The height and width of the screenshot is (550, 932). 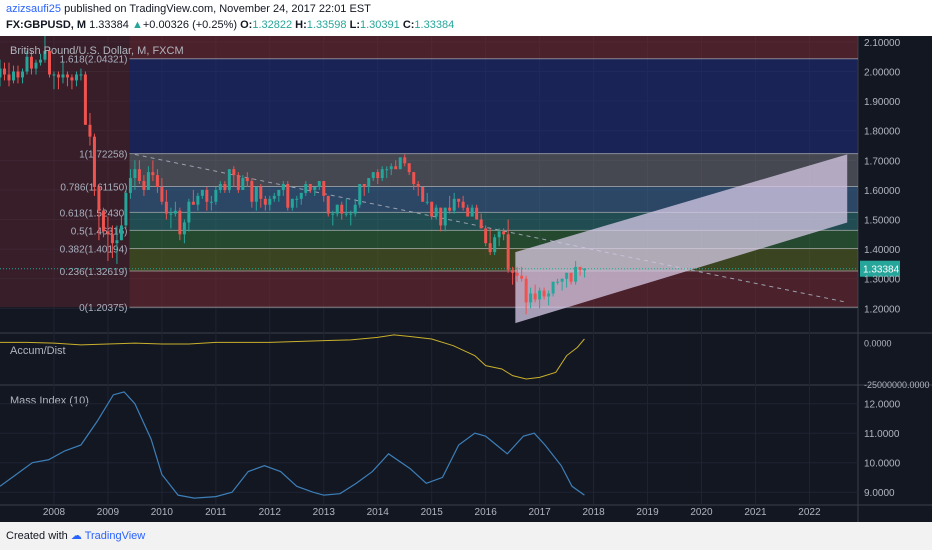 I want to click on last-price: 1.33384, so click(x=109, y=25).